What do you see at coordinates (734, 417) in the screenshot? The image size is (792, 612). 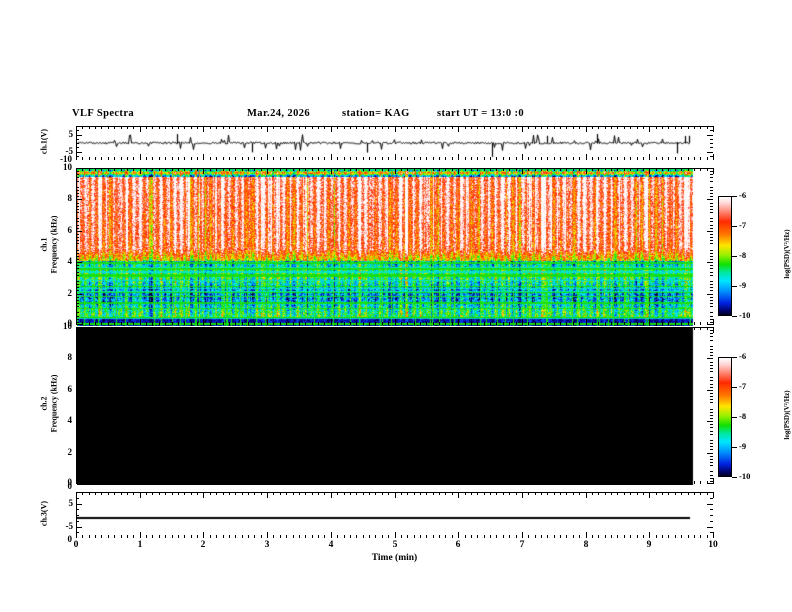 I see `colorbar-tick` at bounding box center [734, 417].